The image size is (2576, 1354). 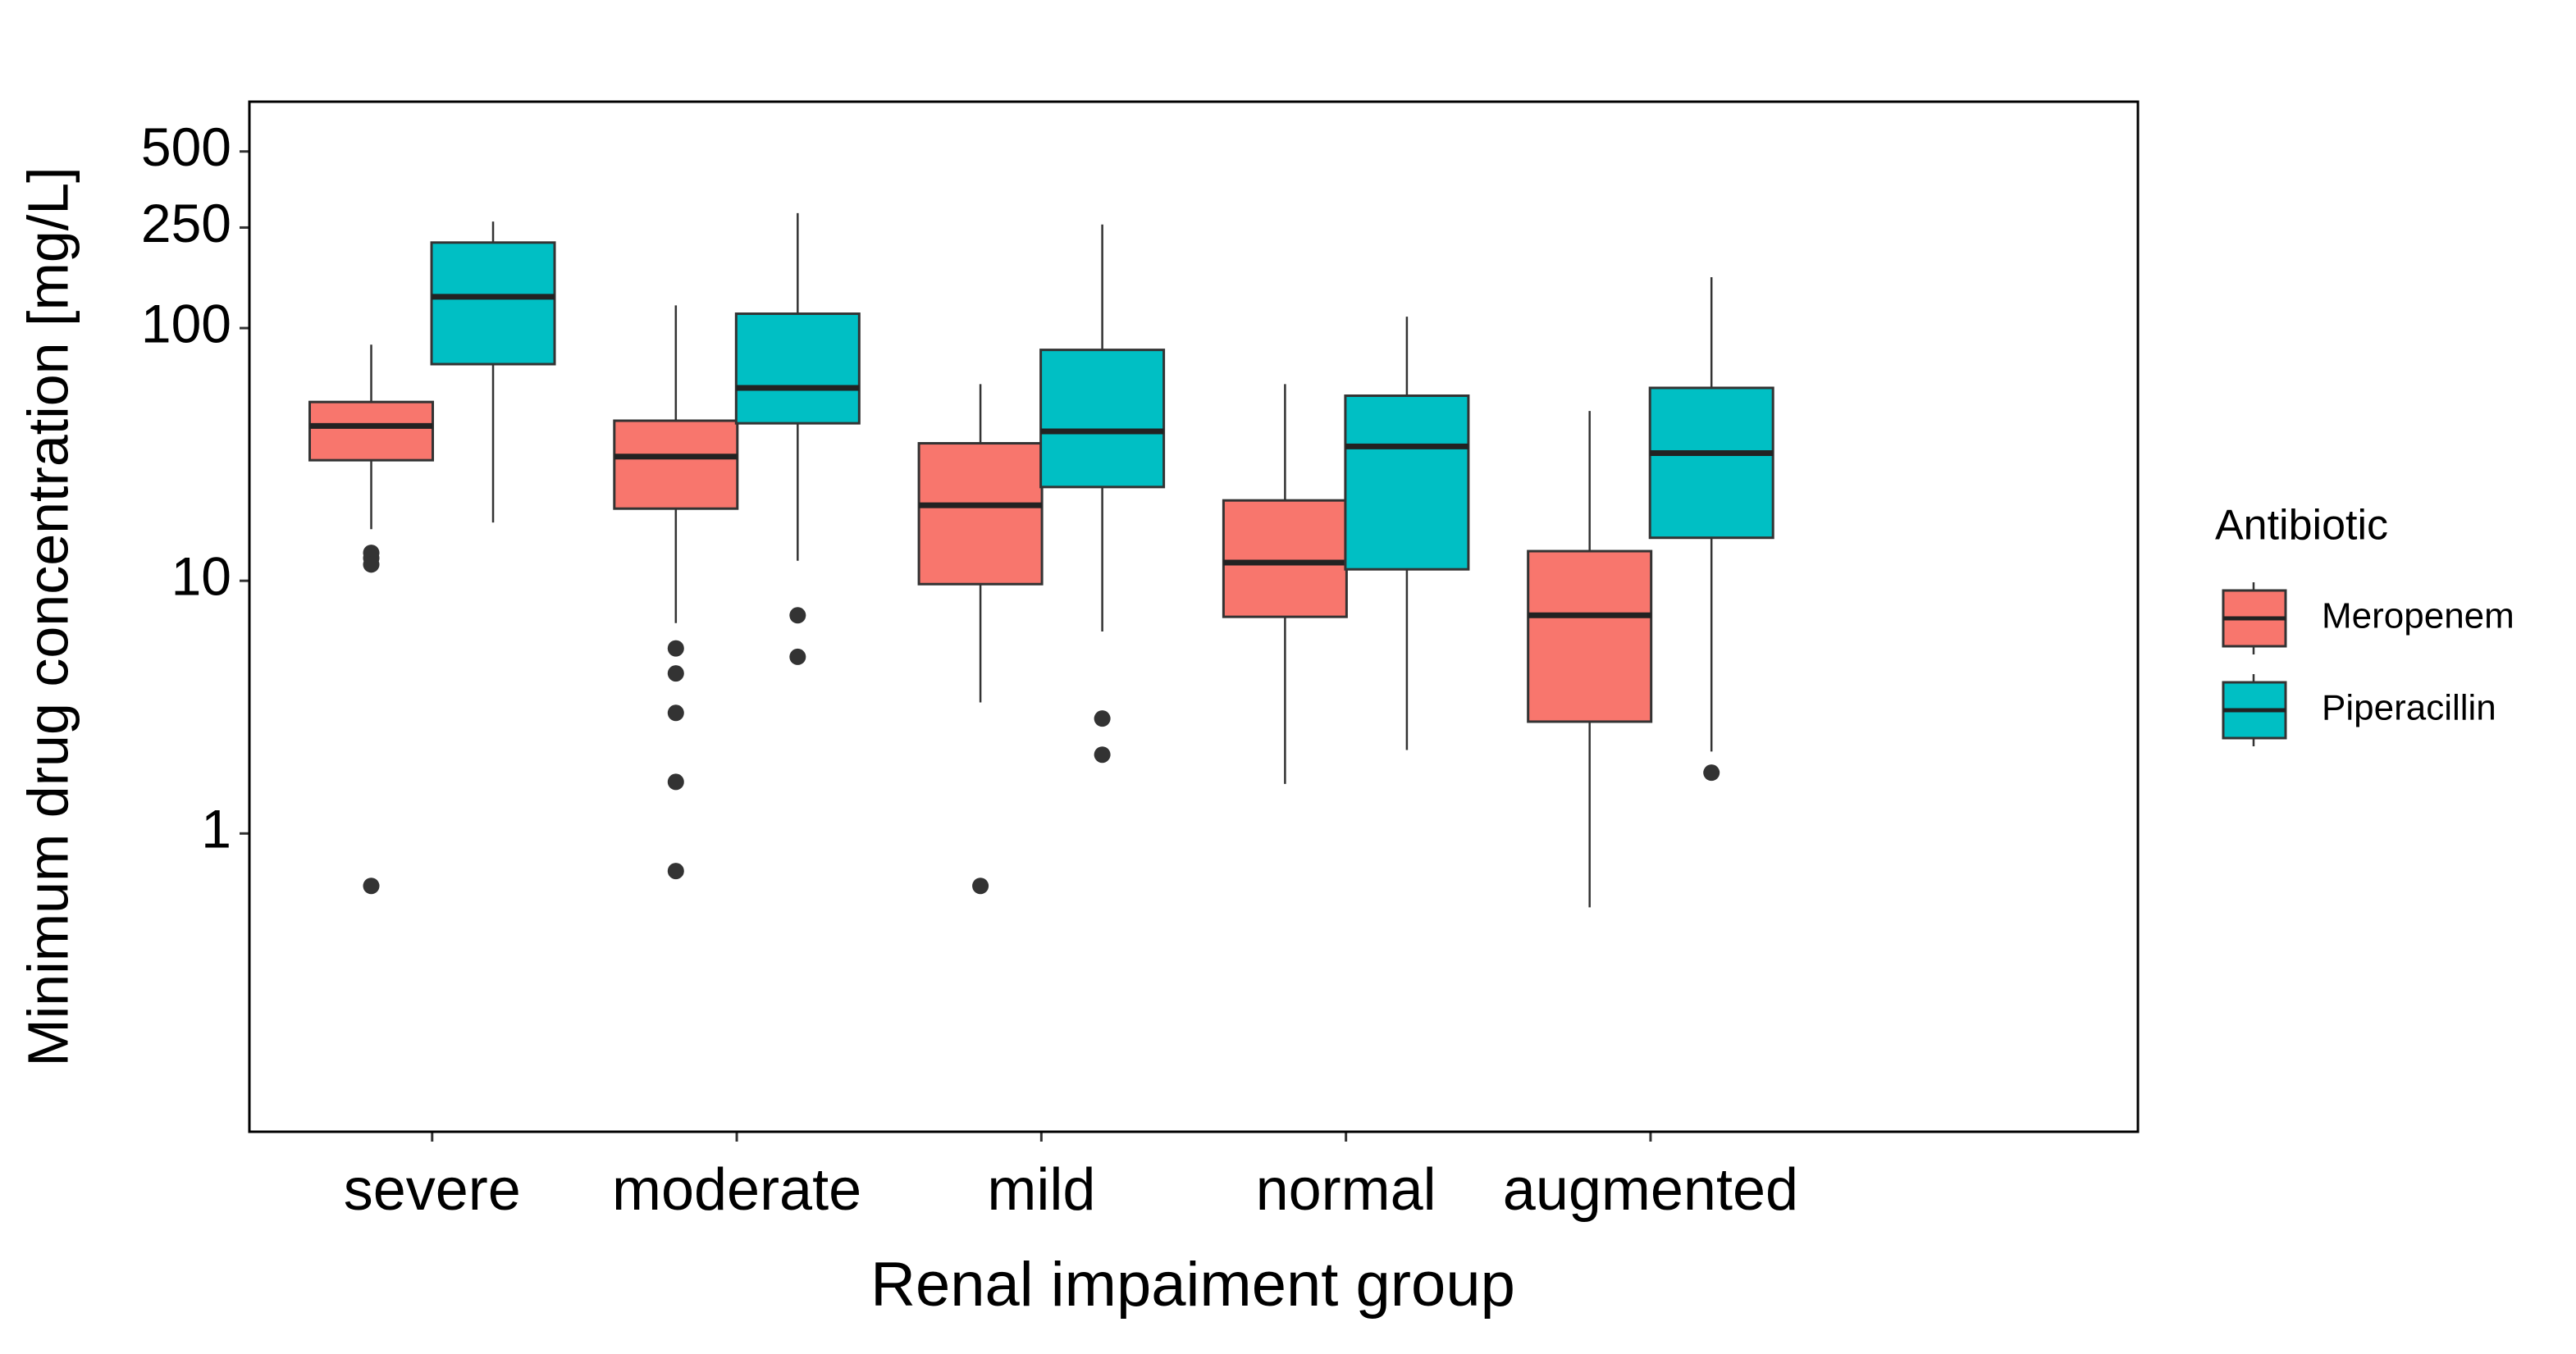 I want to click on y-tick-label: 500, so click(x=186, y=146).